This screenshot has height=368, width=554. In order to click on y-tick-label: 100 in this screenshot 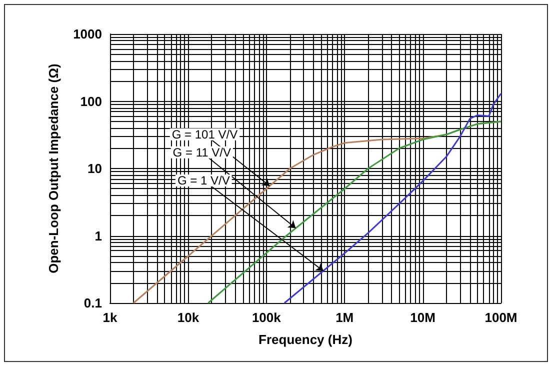, I will do `click(91, 101)`.